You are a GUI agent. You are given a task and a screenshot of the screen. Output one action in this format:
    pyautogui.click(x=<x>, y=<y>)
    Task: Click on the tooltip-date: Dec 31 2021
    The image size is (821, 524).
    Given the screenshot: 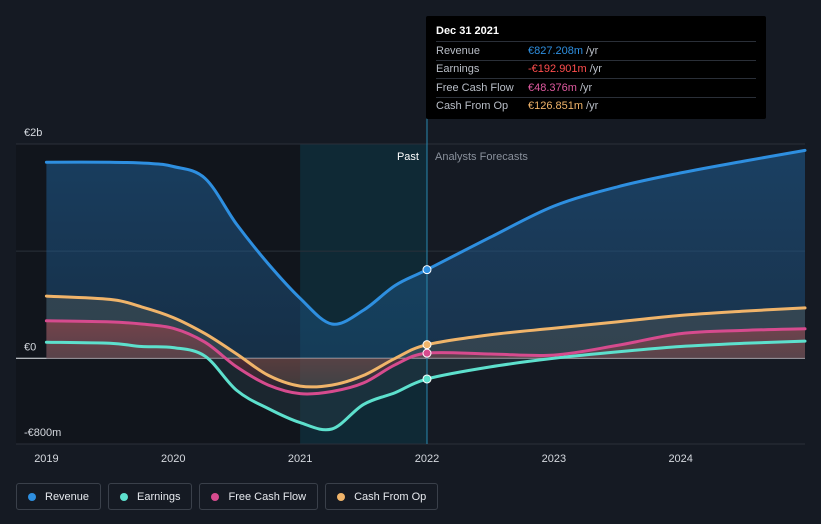 What is the action you would take?
    pyautogui.click(x=467, y=31)
    